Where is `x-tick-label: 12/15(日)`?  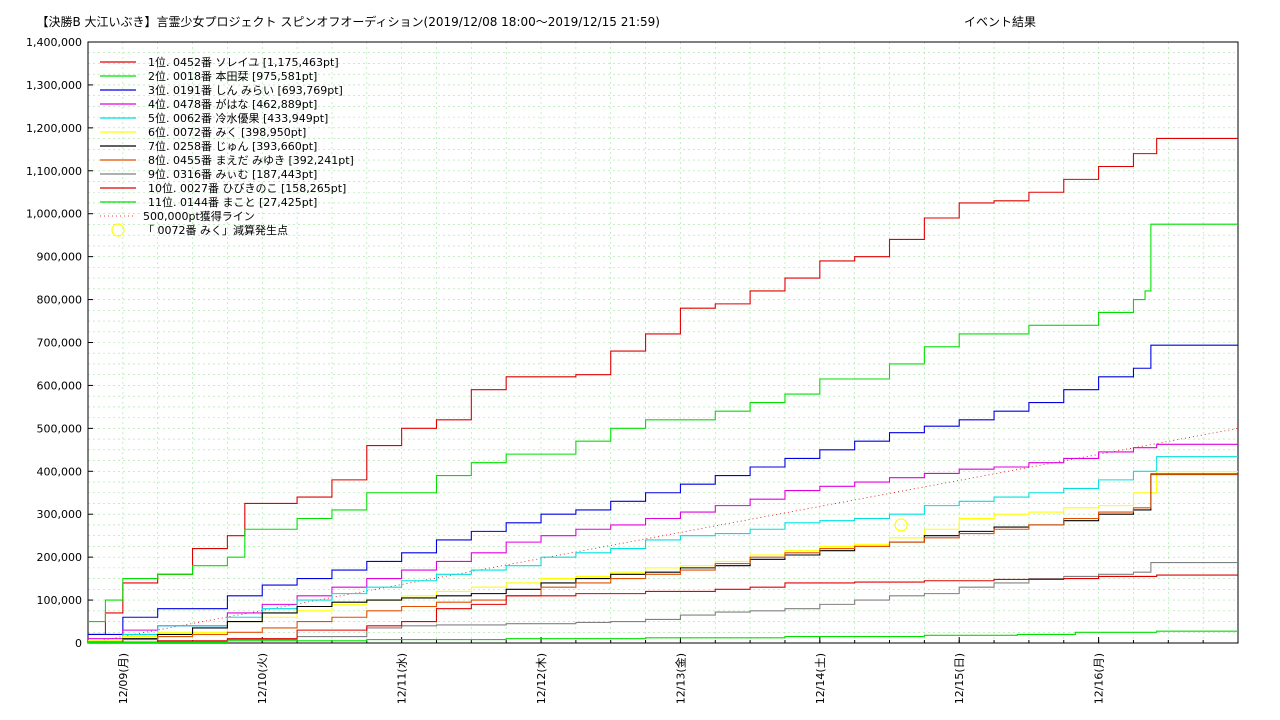
x-tick-label: 12/15(日) is located at coordinates (959, 678).